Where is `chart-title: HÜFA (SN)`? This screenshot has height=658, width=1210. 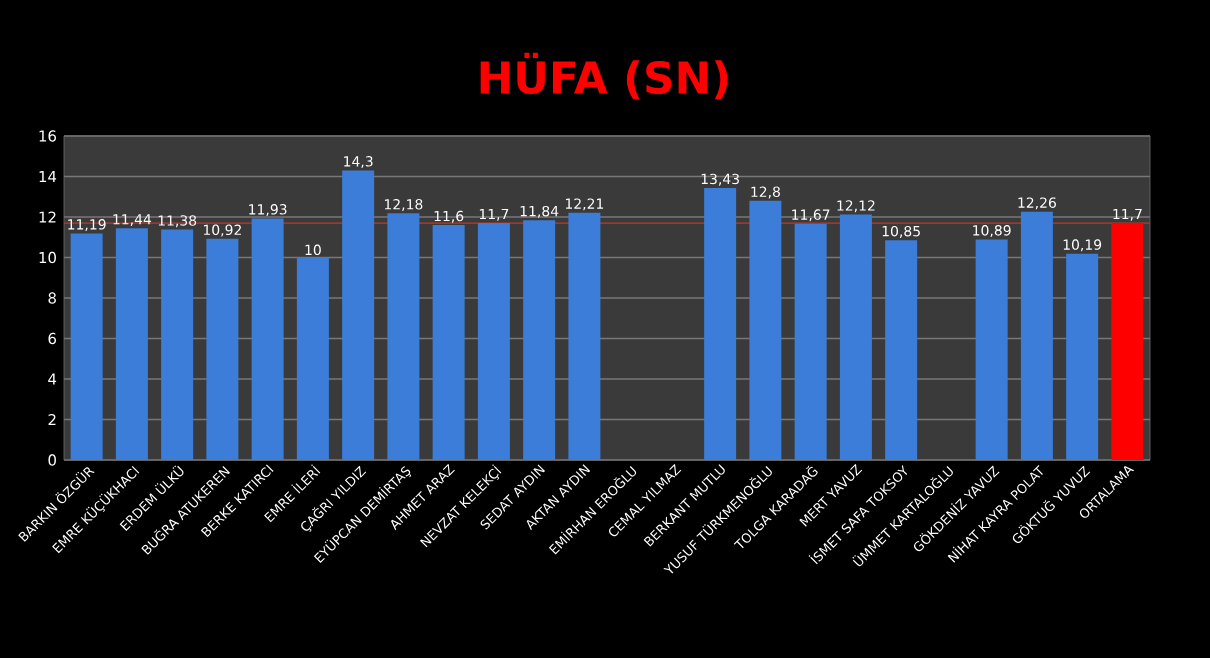 chart-title: HÜFA (SN) is located at coordinates (604, 76).